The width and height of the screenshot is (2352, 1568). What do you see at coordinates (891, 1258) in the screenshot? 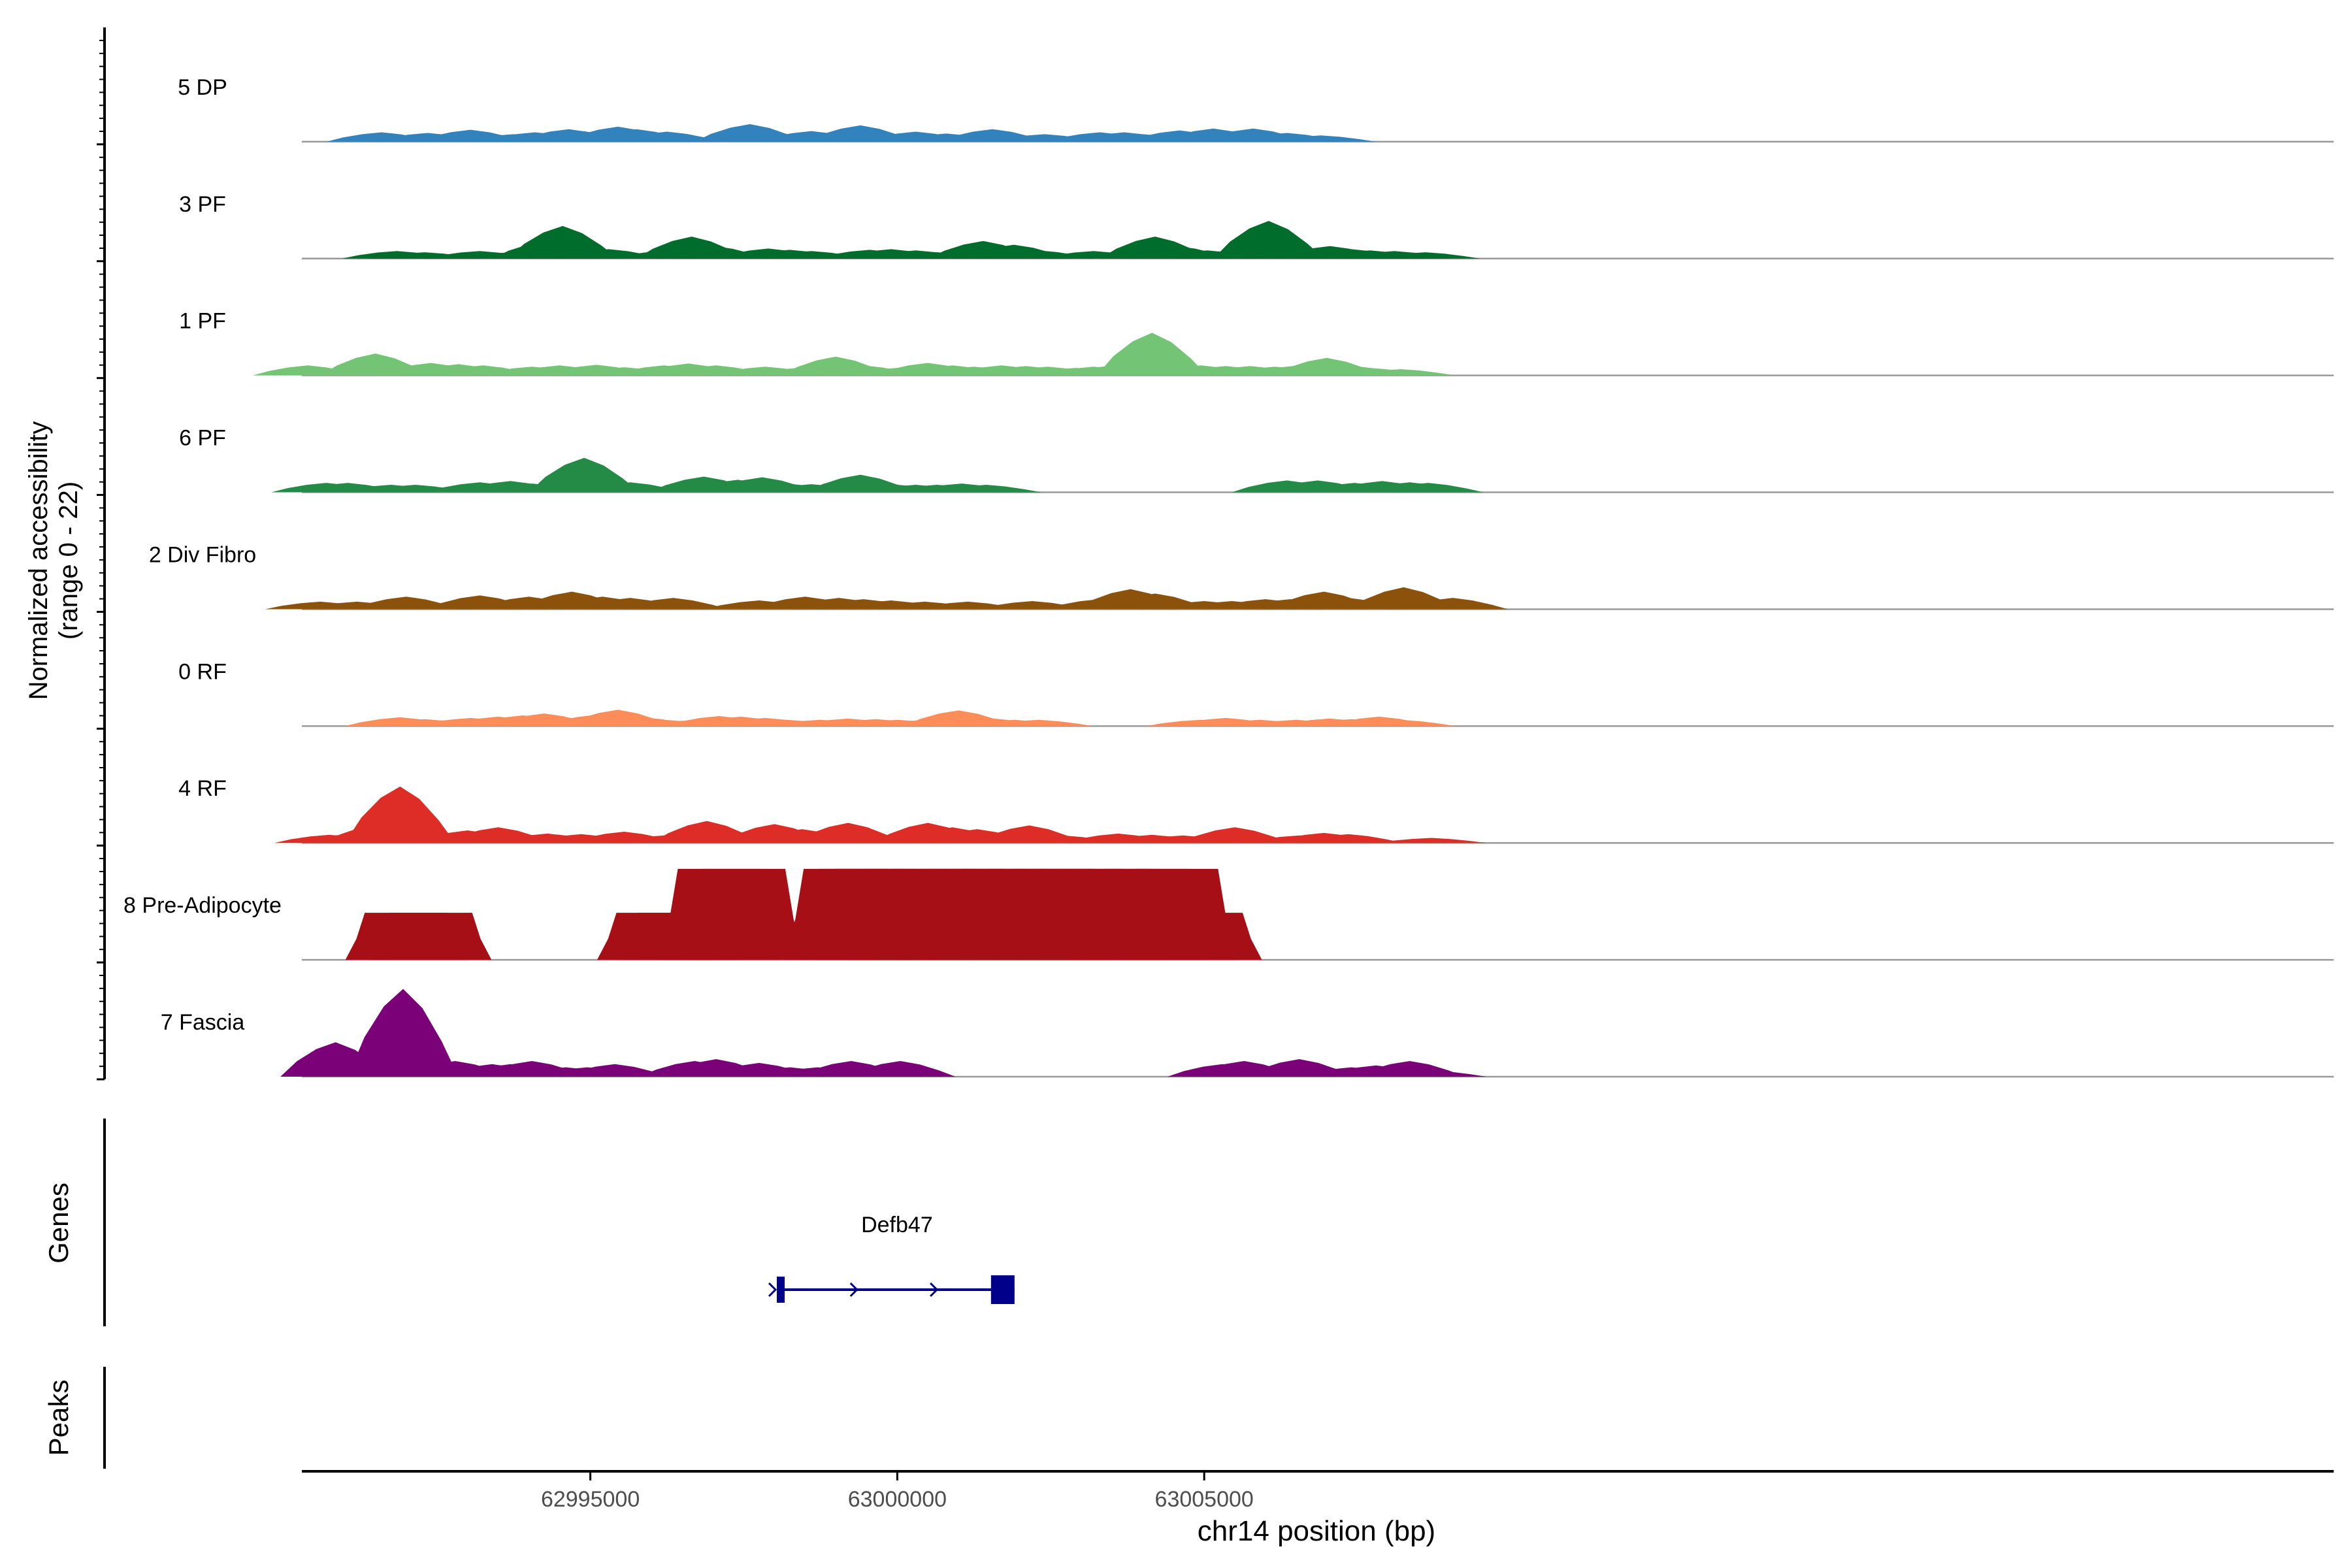
I see `gene-model: Defb47` at bounding box center [891, 1258].